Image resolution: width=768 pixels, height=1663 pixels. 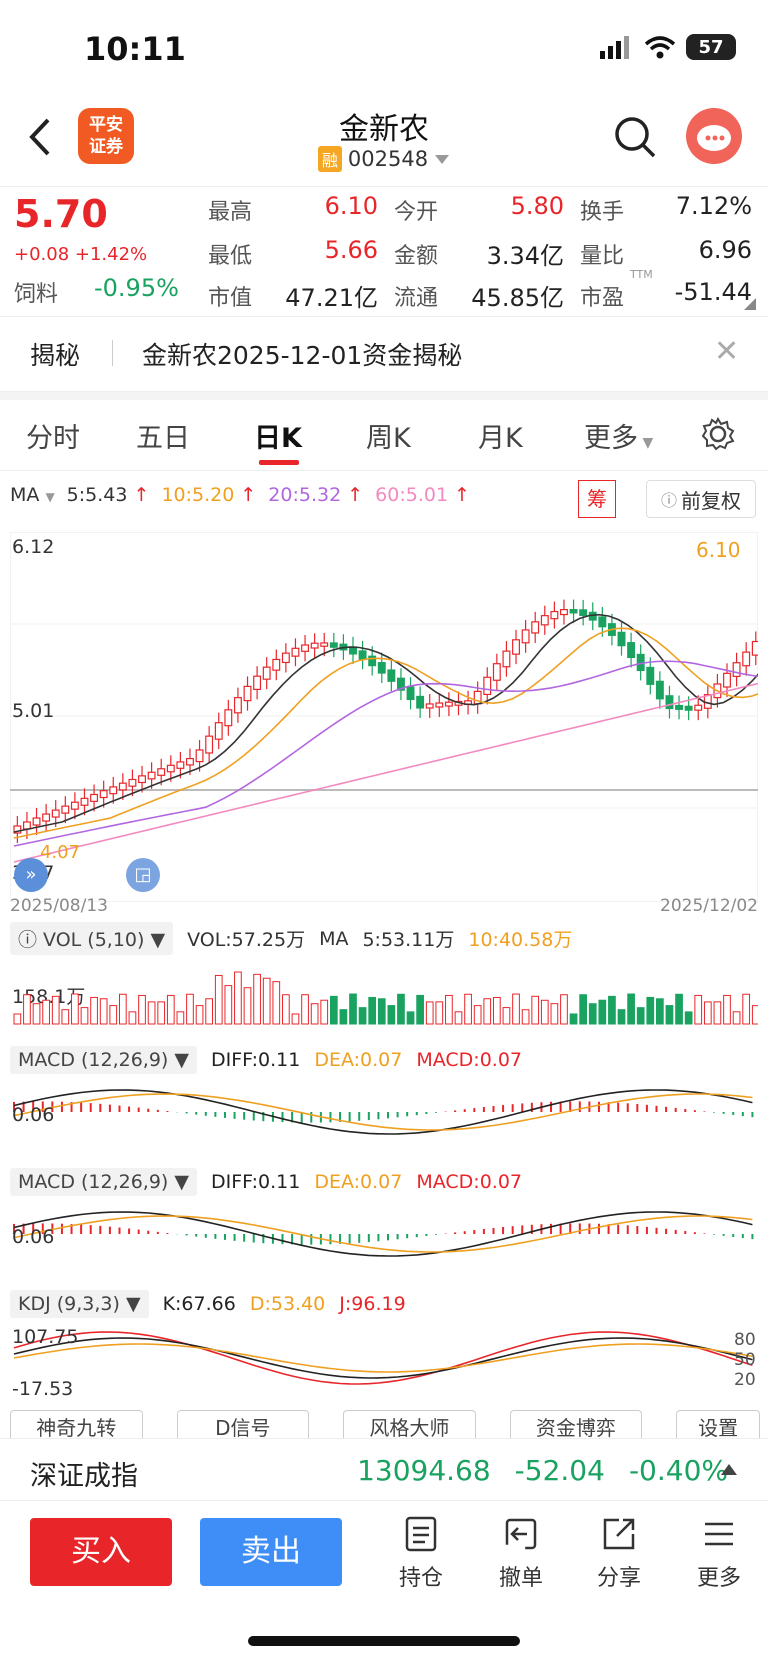 I want to click on ma-selector: MA ▼, so click(x=32, y=495).